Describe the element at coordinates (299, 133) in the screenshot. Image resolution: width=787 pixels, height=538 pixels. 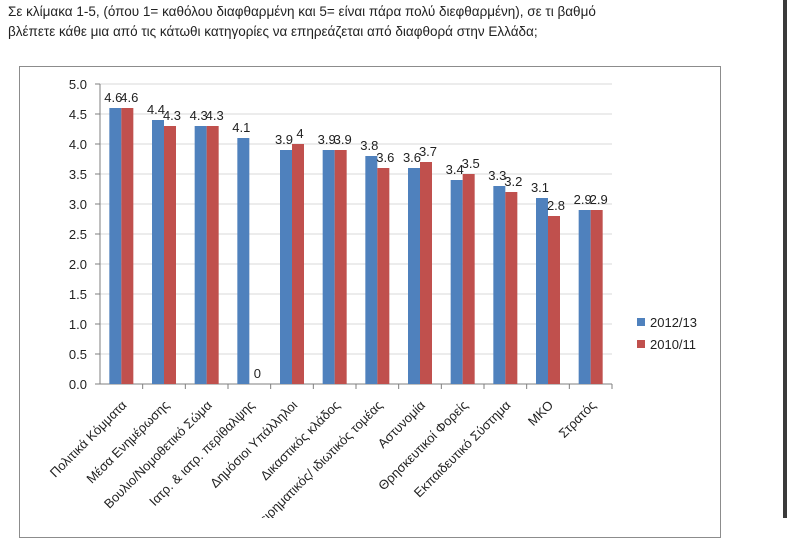
I see `data-label: 4` at that location.